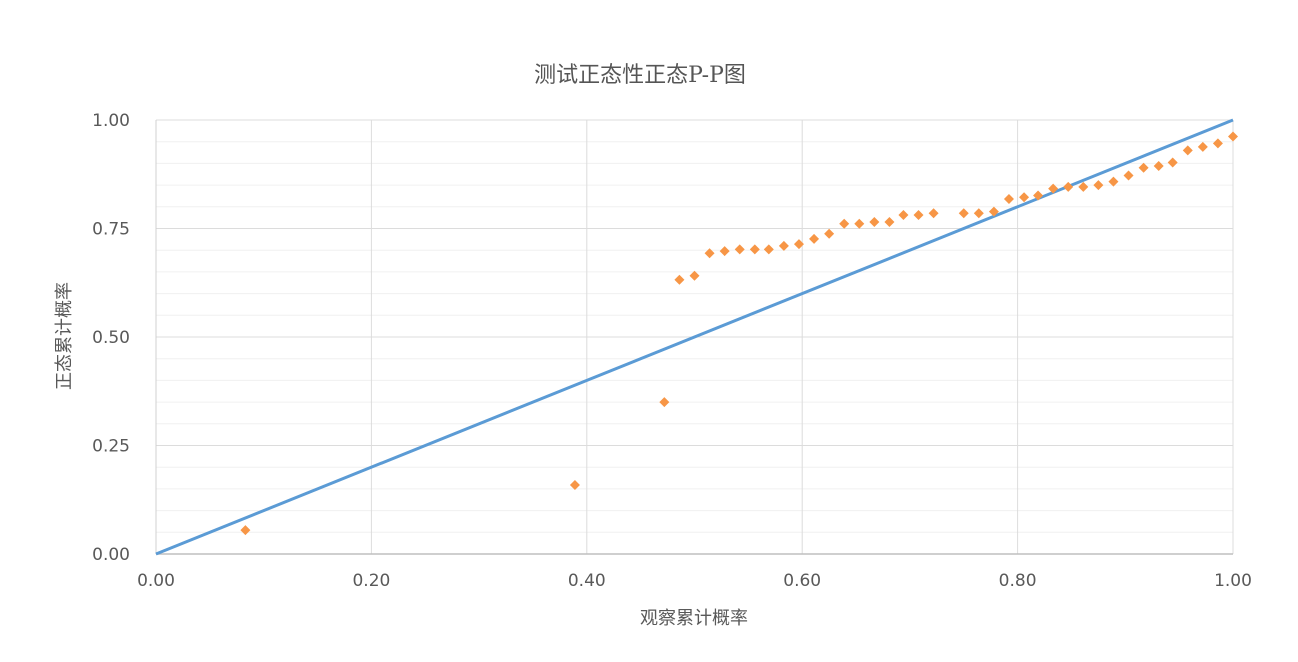 This screenshot has width=1298, height=662. I want to click on x-tick-label: 0.60, so click(802, 581).